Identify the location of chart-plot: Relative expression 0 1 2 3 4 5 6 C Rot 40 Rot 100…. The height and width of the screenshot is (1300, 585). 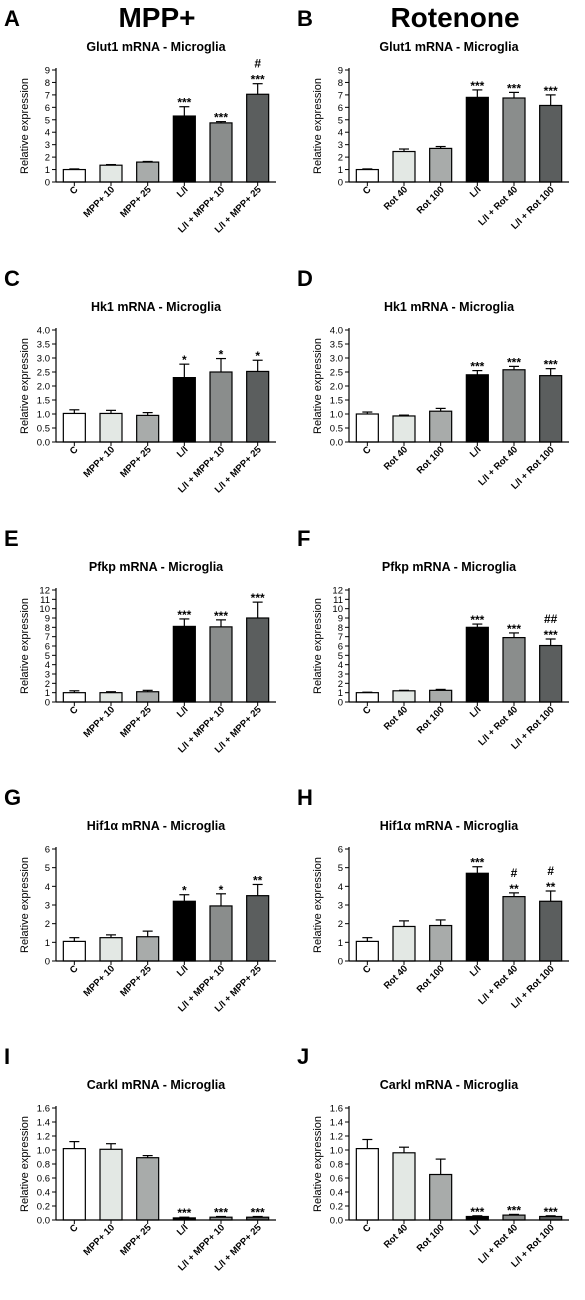
(440, 928).